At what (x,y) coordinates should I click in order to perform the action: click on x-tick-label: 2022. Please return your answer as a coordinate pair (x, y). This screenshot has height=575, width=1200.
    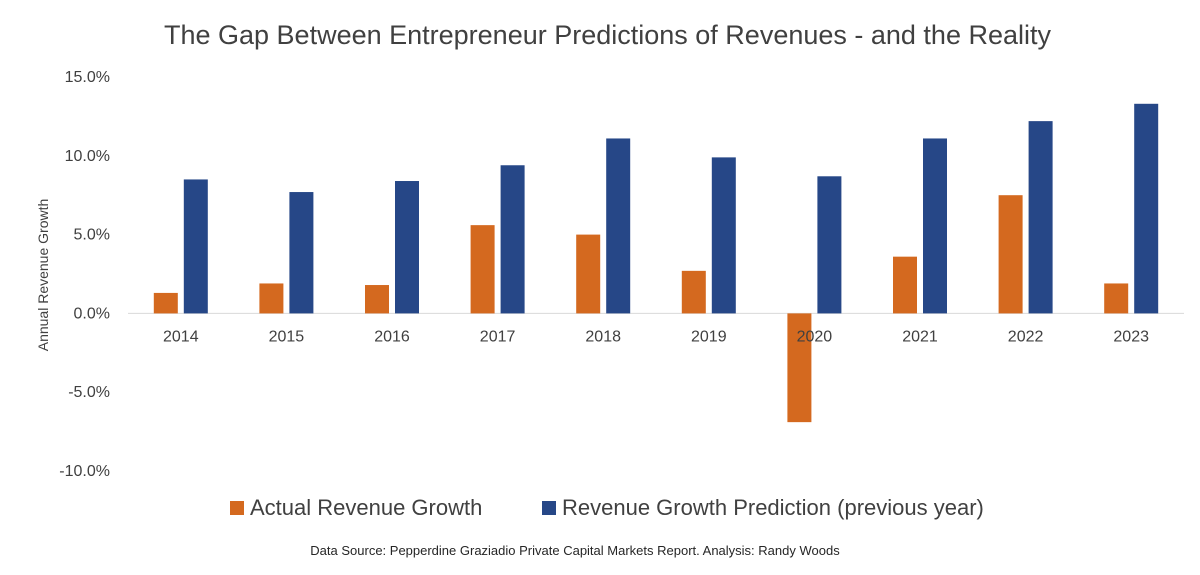
    Looking at the image, I should click on (1026, 336).